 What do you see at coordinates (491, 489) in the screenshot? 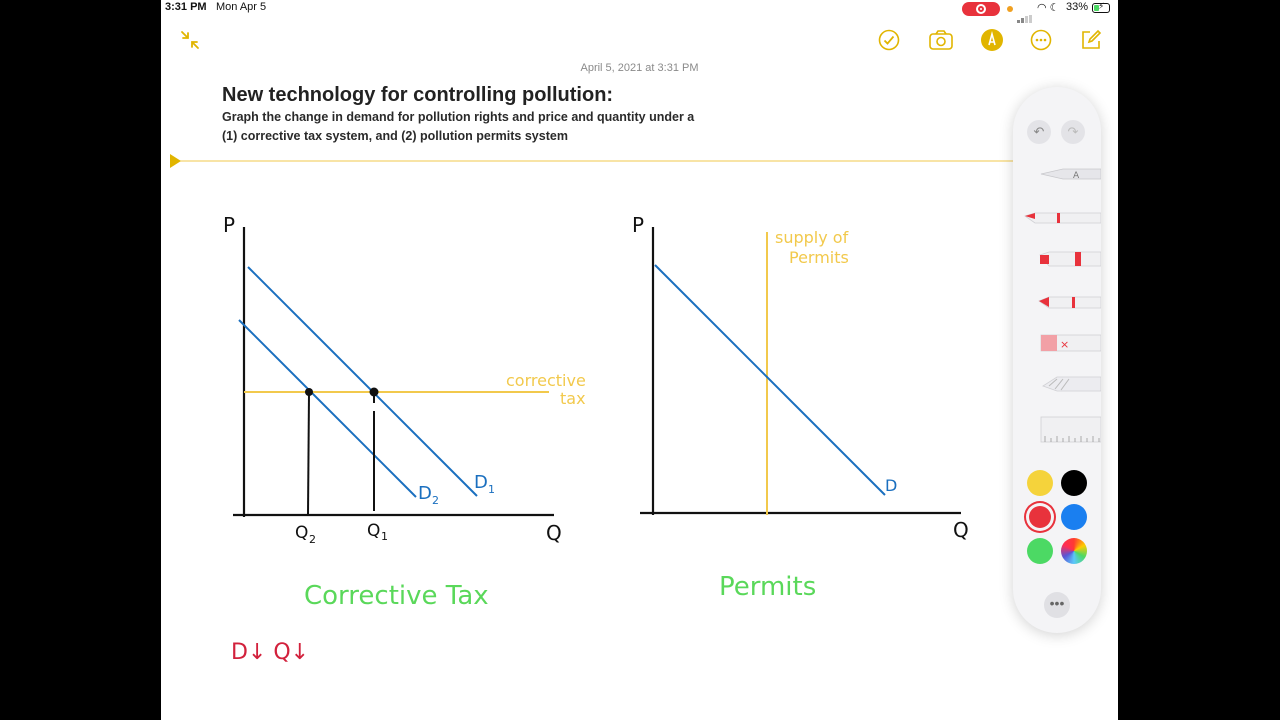
I see `d1-subscript: 1` at bounding box center [491, 489].